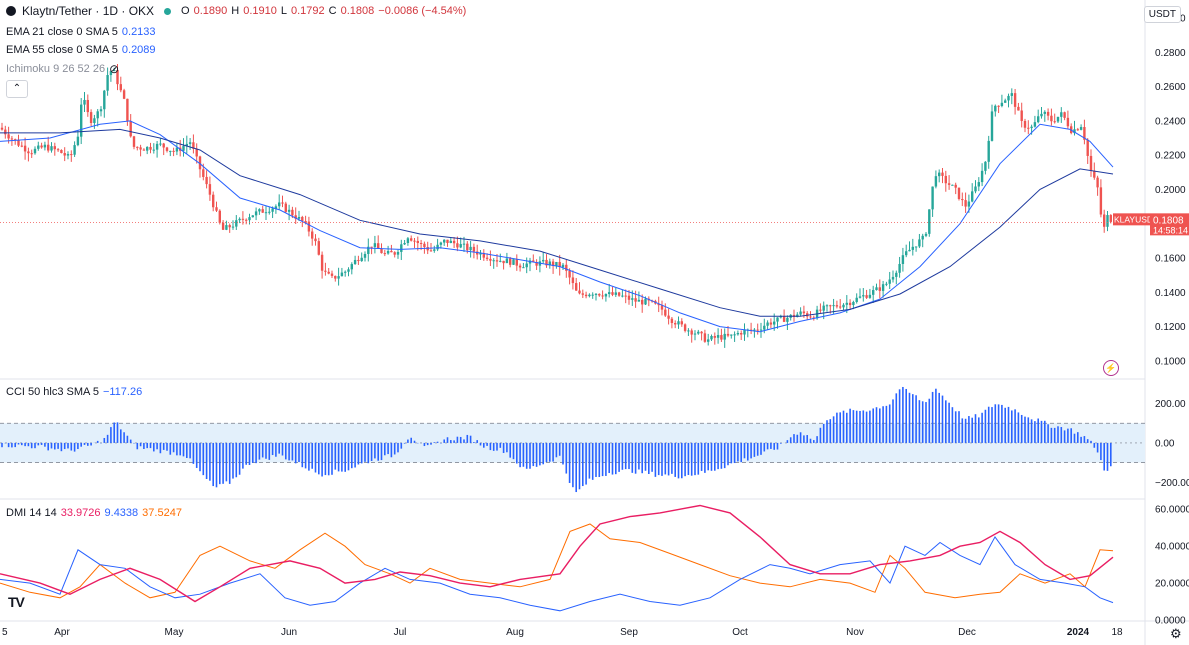 The height and width of the screenshot is (645, 1189). What do you see at coordinates (16, 602) in the screenshot?
I see `tradingview-logo: TV` at bounding box center [16, 602].